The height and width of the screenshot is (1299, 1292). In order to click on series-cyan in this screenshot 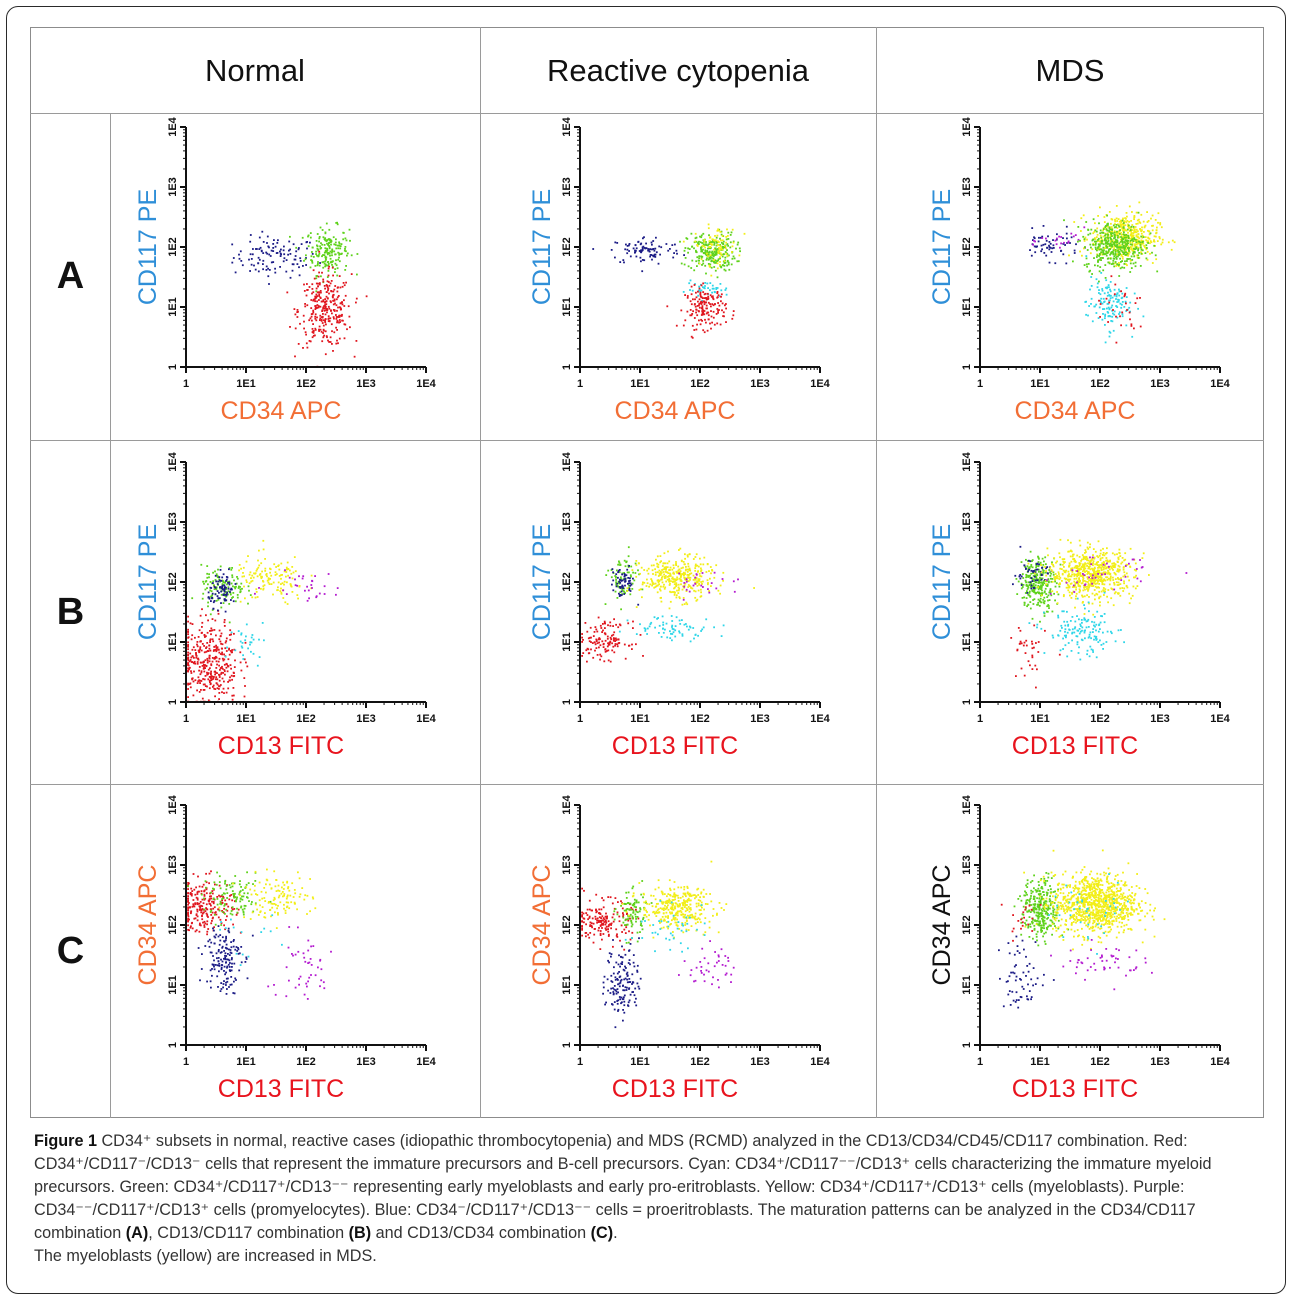, I will do `click(1114, 299)`.